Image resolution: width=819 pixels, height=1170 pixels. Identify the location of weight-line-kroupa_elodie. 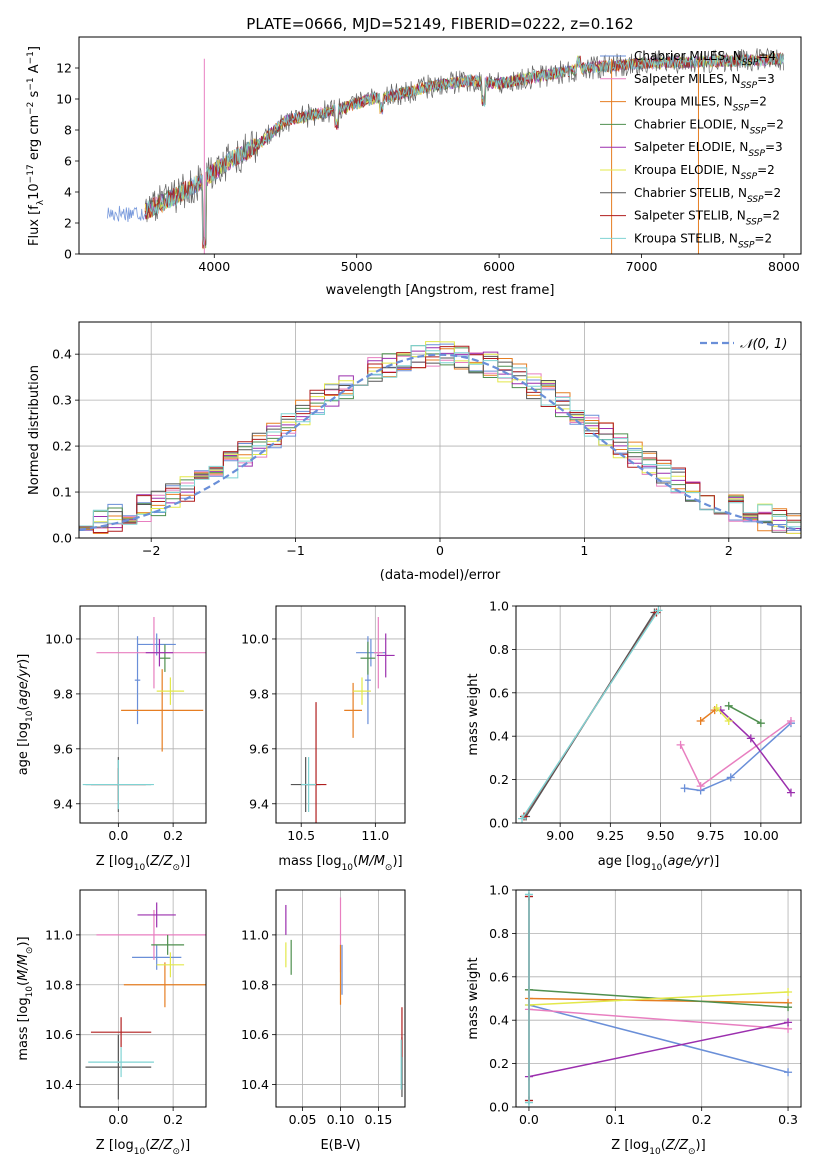
(723, 714).